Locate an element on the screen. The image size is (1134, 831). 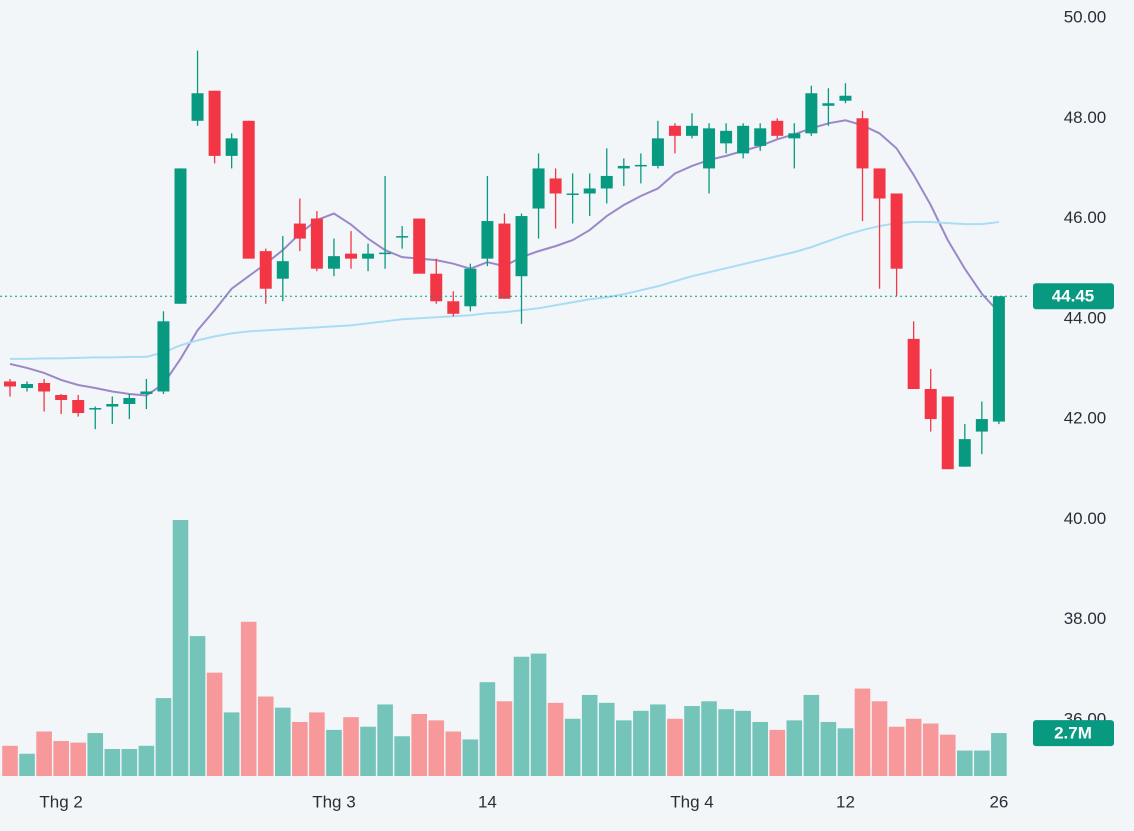
moving-average is located at coordinates (505, 290).